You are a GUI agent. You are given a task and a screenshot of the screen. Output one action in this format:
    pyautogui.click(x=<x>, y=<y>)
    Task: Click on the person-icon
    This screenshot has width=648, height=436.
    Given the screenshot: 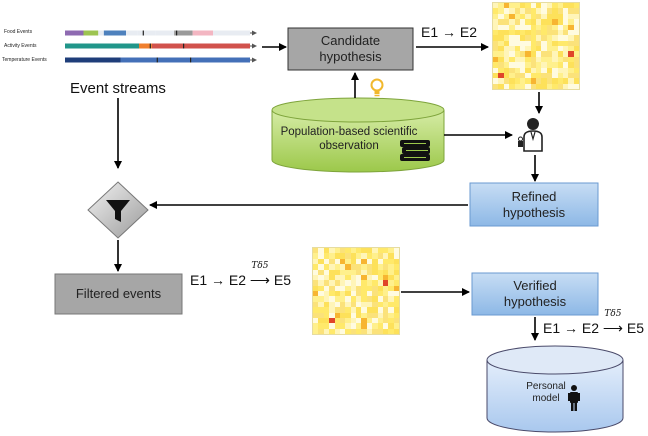 What is the action you would take?
    pyautogui.click(x=574, y=398)
    